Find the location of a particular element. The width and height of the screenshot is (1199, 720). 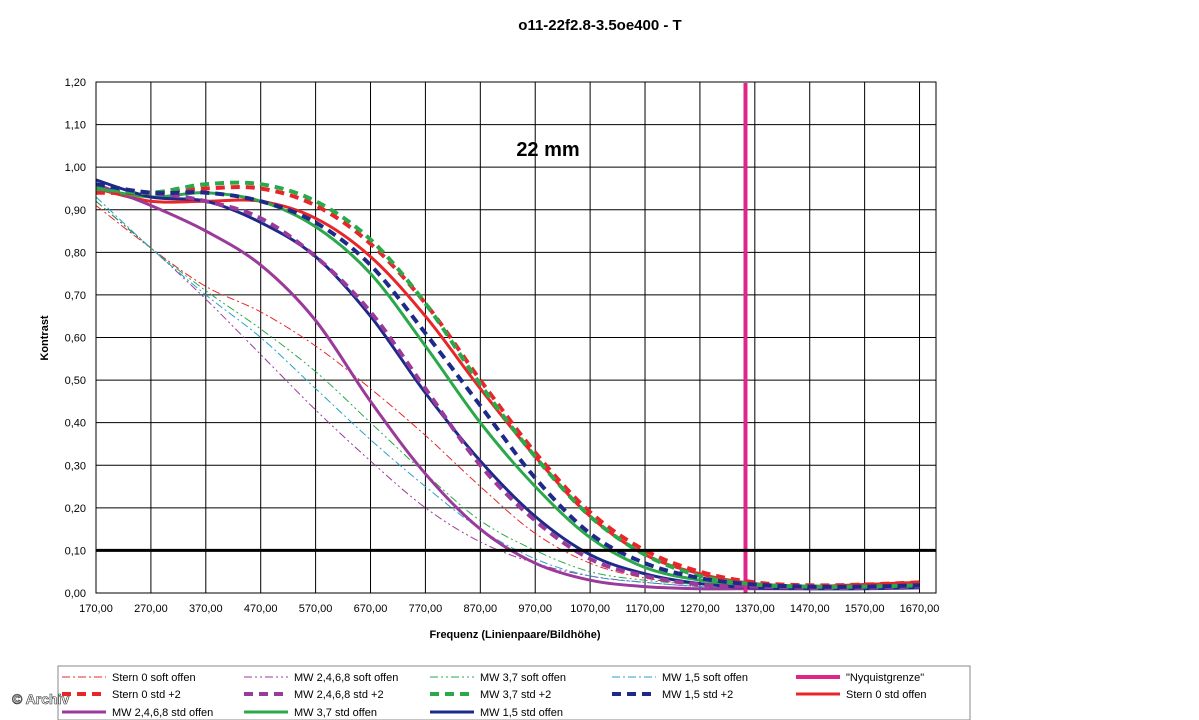

legend-entry: MW 3,7 std offen is located at coordinates (310, 713).